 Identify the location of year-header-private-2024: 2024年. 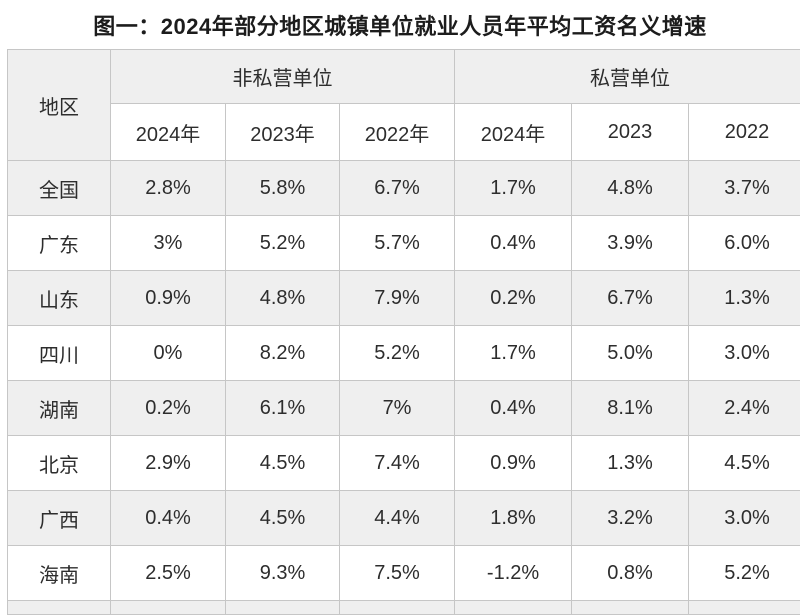
(513, 132).